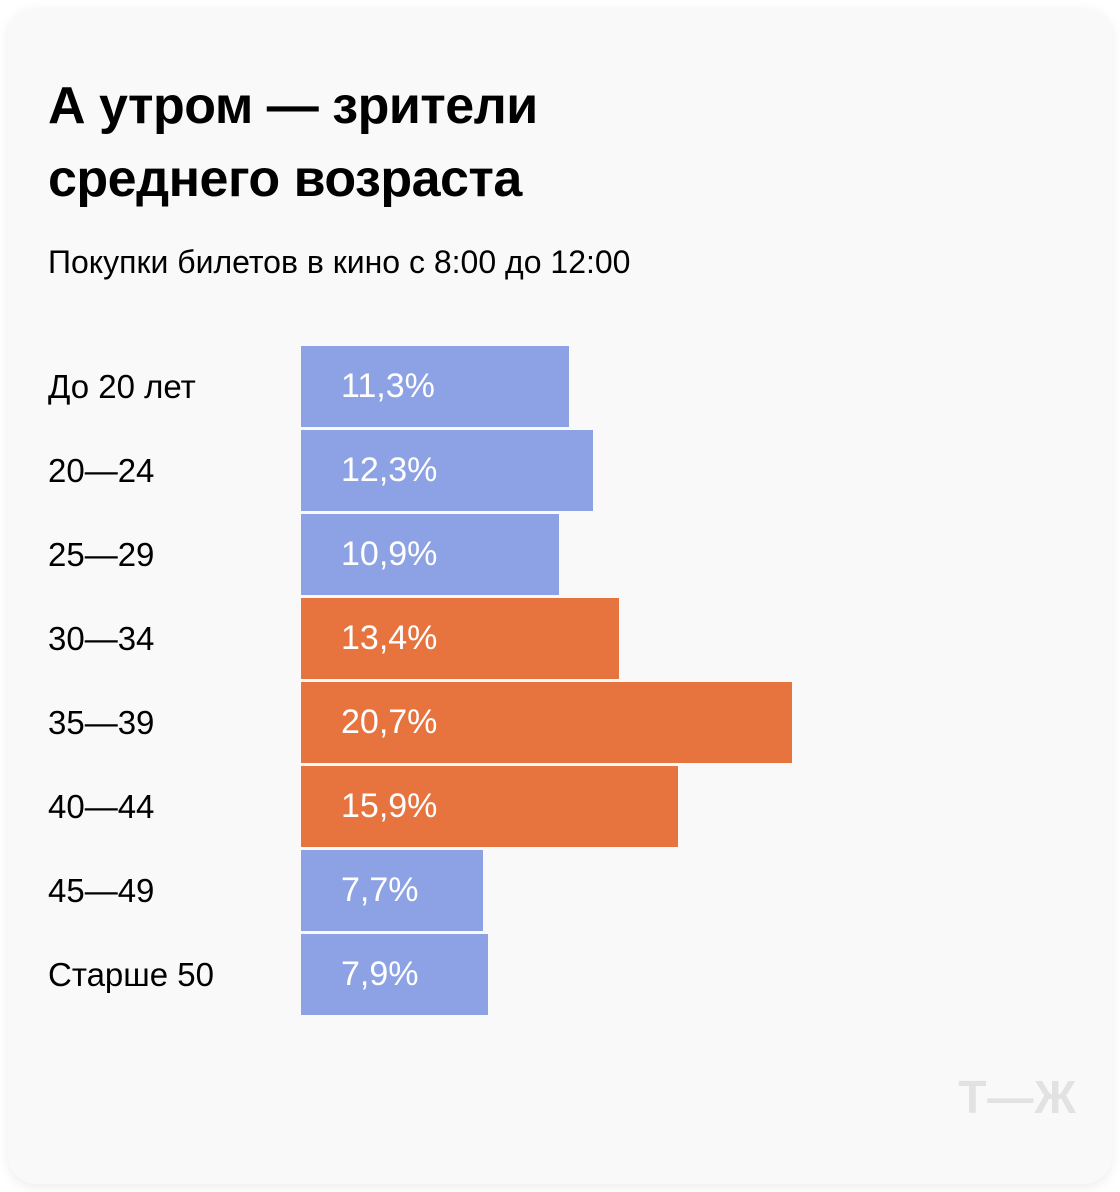  Describe the element at coordinates (380, 974) in the screenshot. I see `bar-value-label: 7,9%` at that location.